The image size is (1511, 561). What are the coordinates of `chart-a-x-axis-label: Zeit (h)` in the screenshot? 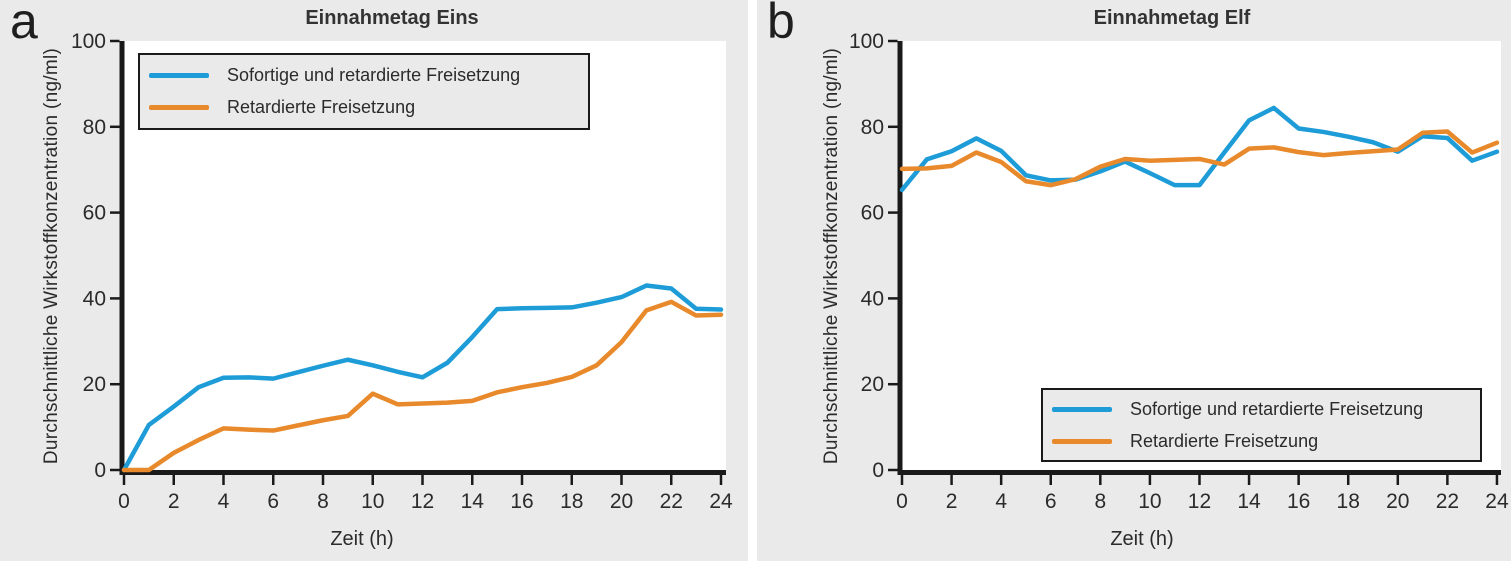 It's located at (362, 539).